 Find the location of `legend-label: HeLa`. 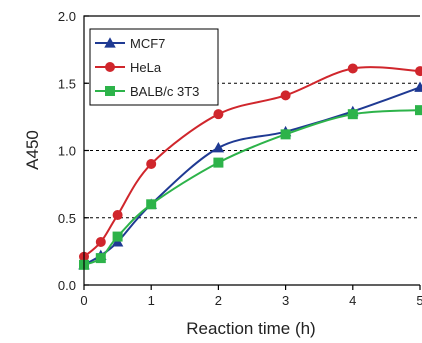

legend-label: HeLa is located at coordinates (146, 67).